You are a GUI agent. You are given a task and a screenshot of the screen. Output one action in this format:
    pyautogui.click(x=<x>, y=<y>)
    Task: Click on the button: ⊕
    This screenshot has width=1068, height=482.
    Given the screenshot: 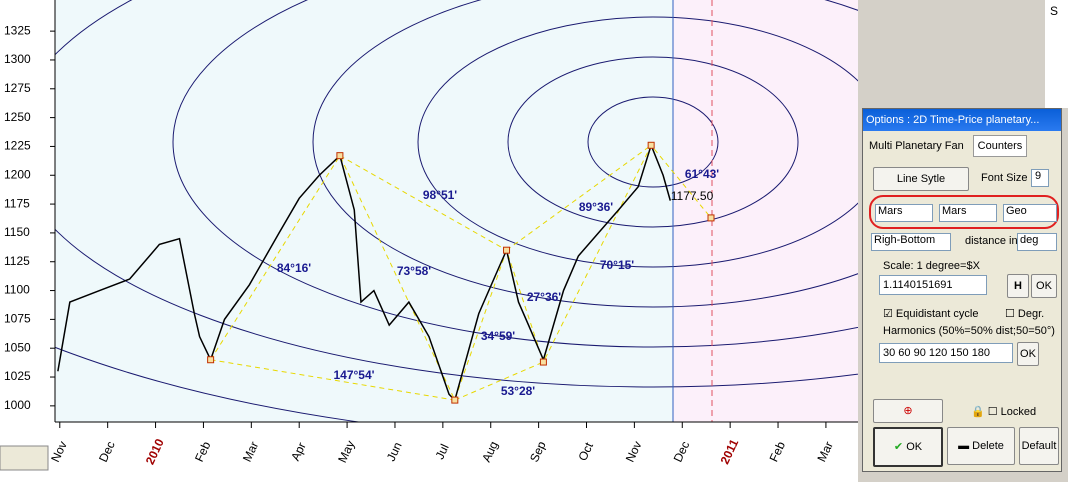 What is the action you would take?
    pyautogui.click(x=908, y=411)
    